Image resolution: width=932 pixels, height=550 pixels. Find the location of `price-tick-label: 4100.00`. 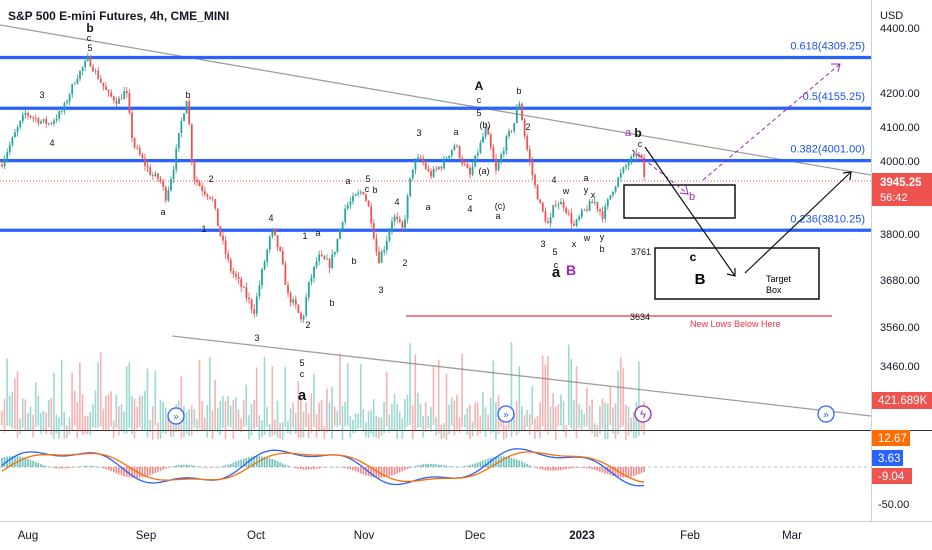

price-tick-label: 4100.00 is located at coordinates (900, 128).